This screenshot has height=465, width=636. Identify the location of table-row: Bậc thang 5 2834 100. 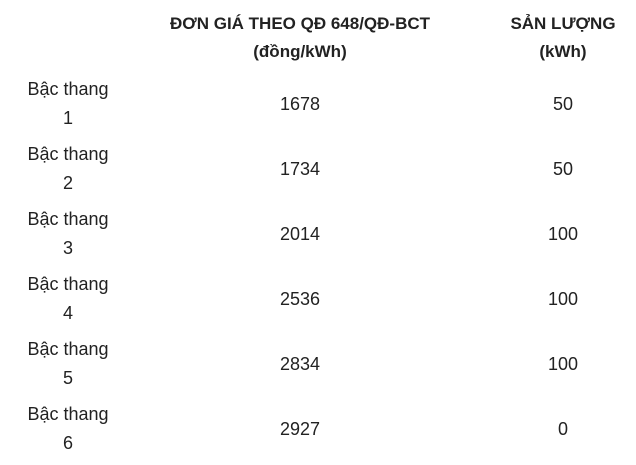
(318, 367).